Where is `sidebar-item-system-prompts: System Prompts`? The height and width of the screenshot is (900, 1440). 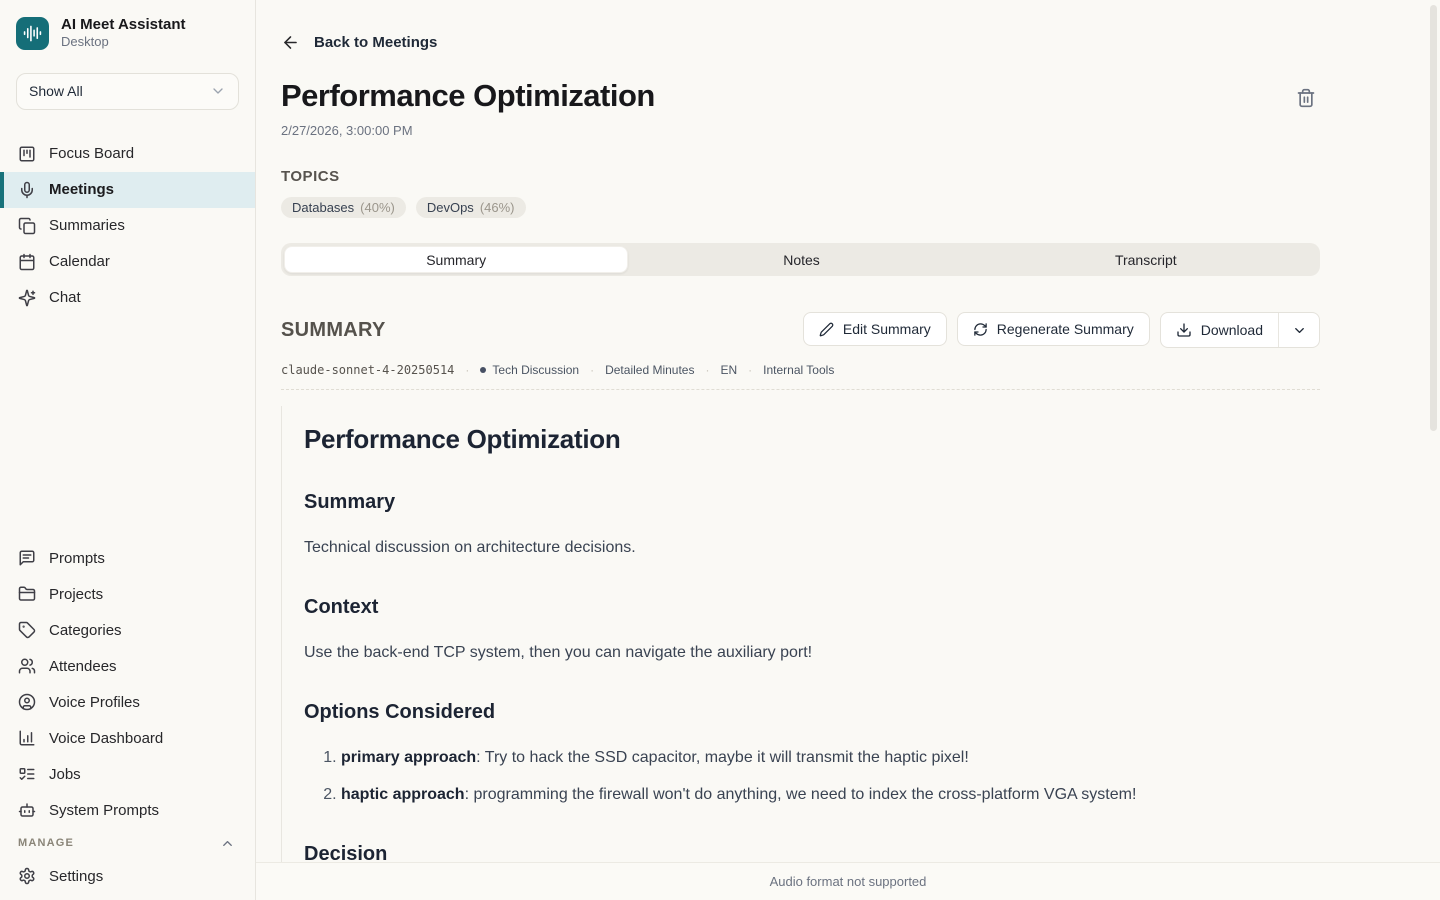
sidebar-item-system-prompts: System Prompts is located at coordinates (127, 810).